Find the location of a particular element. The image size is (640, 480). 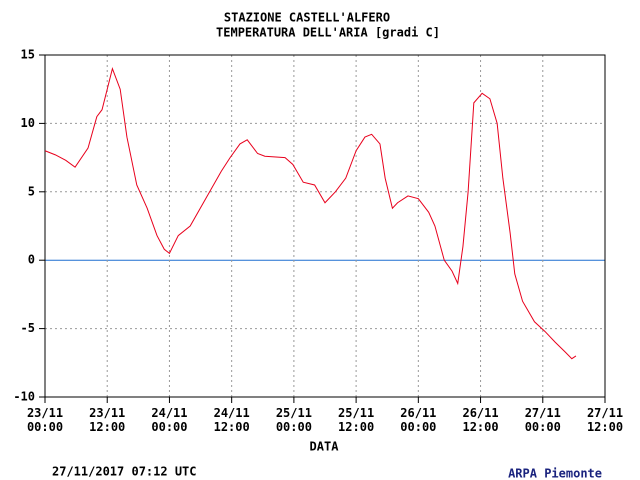

chart-title: STAZIONE CASTELL'ALFERO is located at coordinates (307, 18).